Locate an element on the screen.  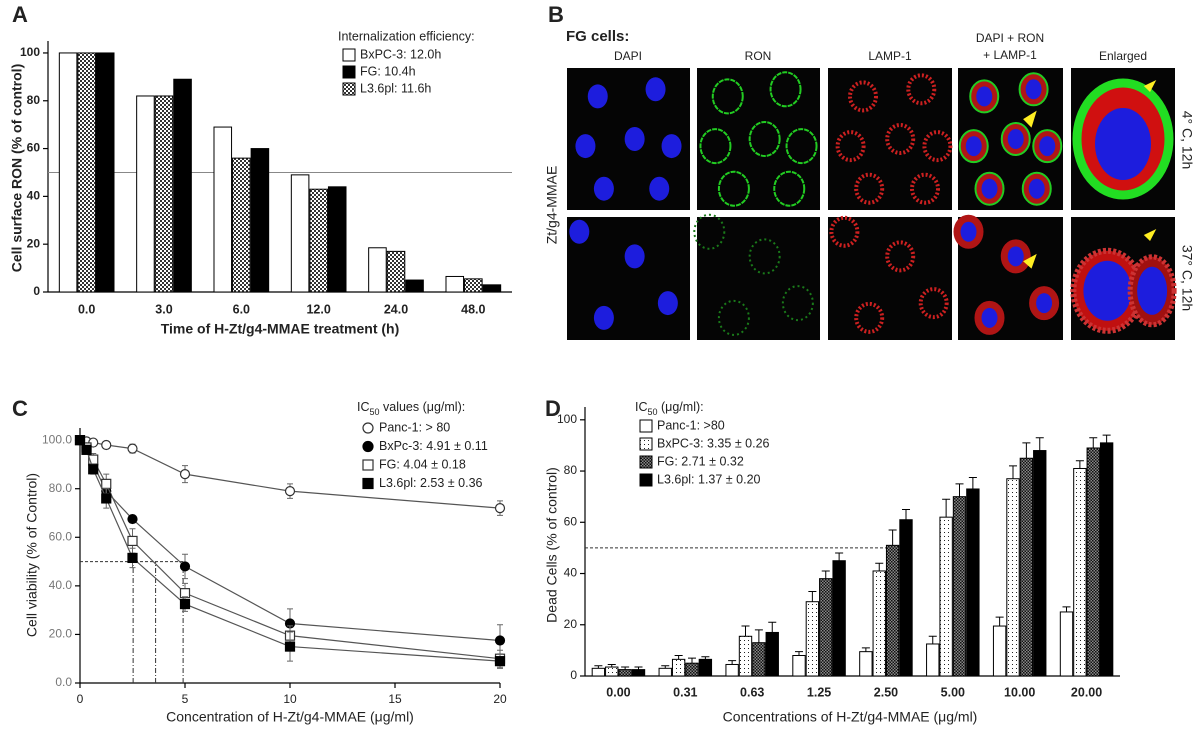
y-tick-label: 60.0 is located at coordinates (61, 536).